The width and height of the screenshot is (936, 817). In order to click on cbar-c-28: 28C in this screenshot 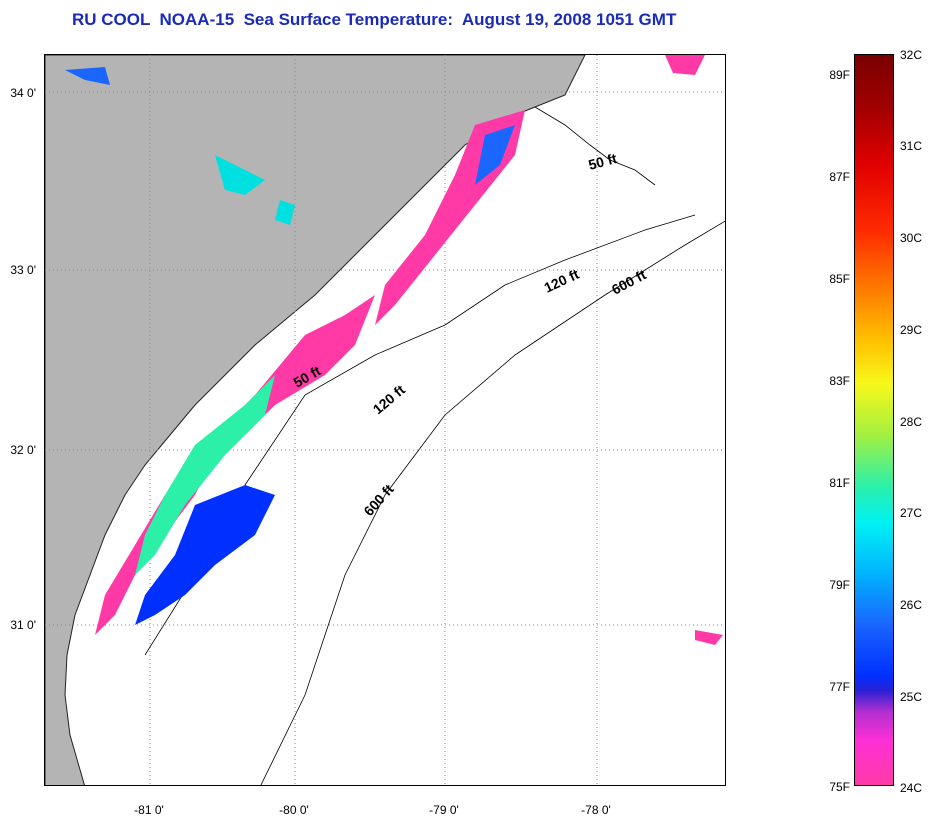, I will do `click(911, 422)`.